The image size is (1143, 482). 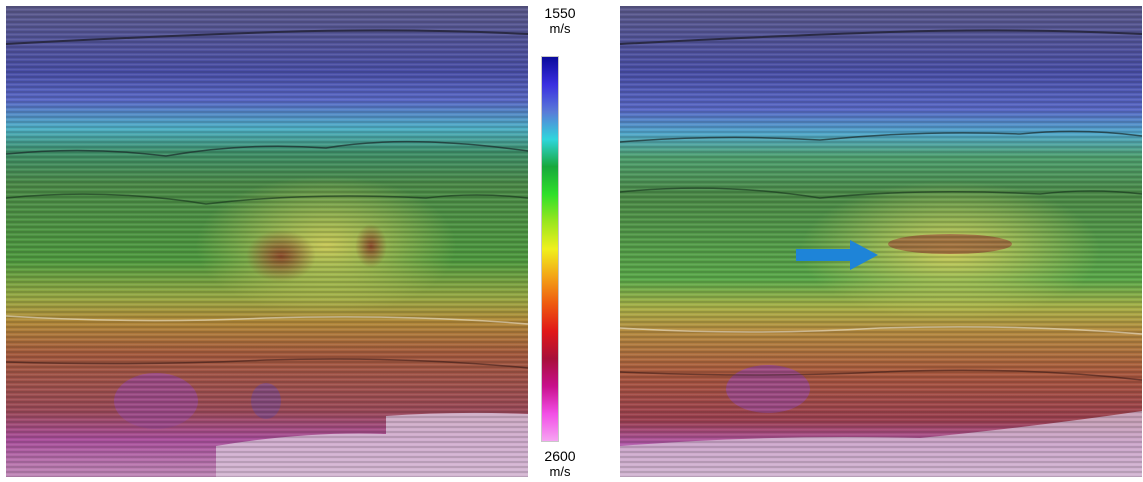 What do you see at coordinates (560, 28) in the screenshot?
I see `colorbar-max-unit: m/s` at bounding box center [560, 28].